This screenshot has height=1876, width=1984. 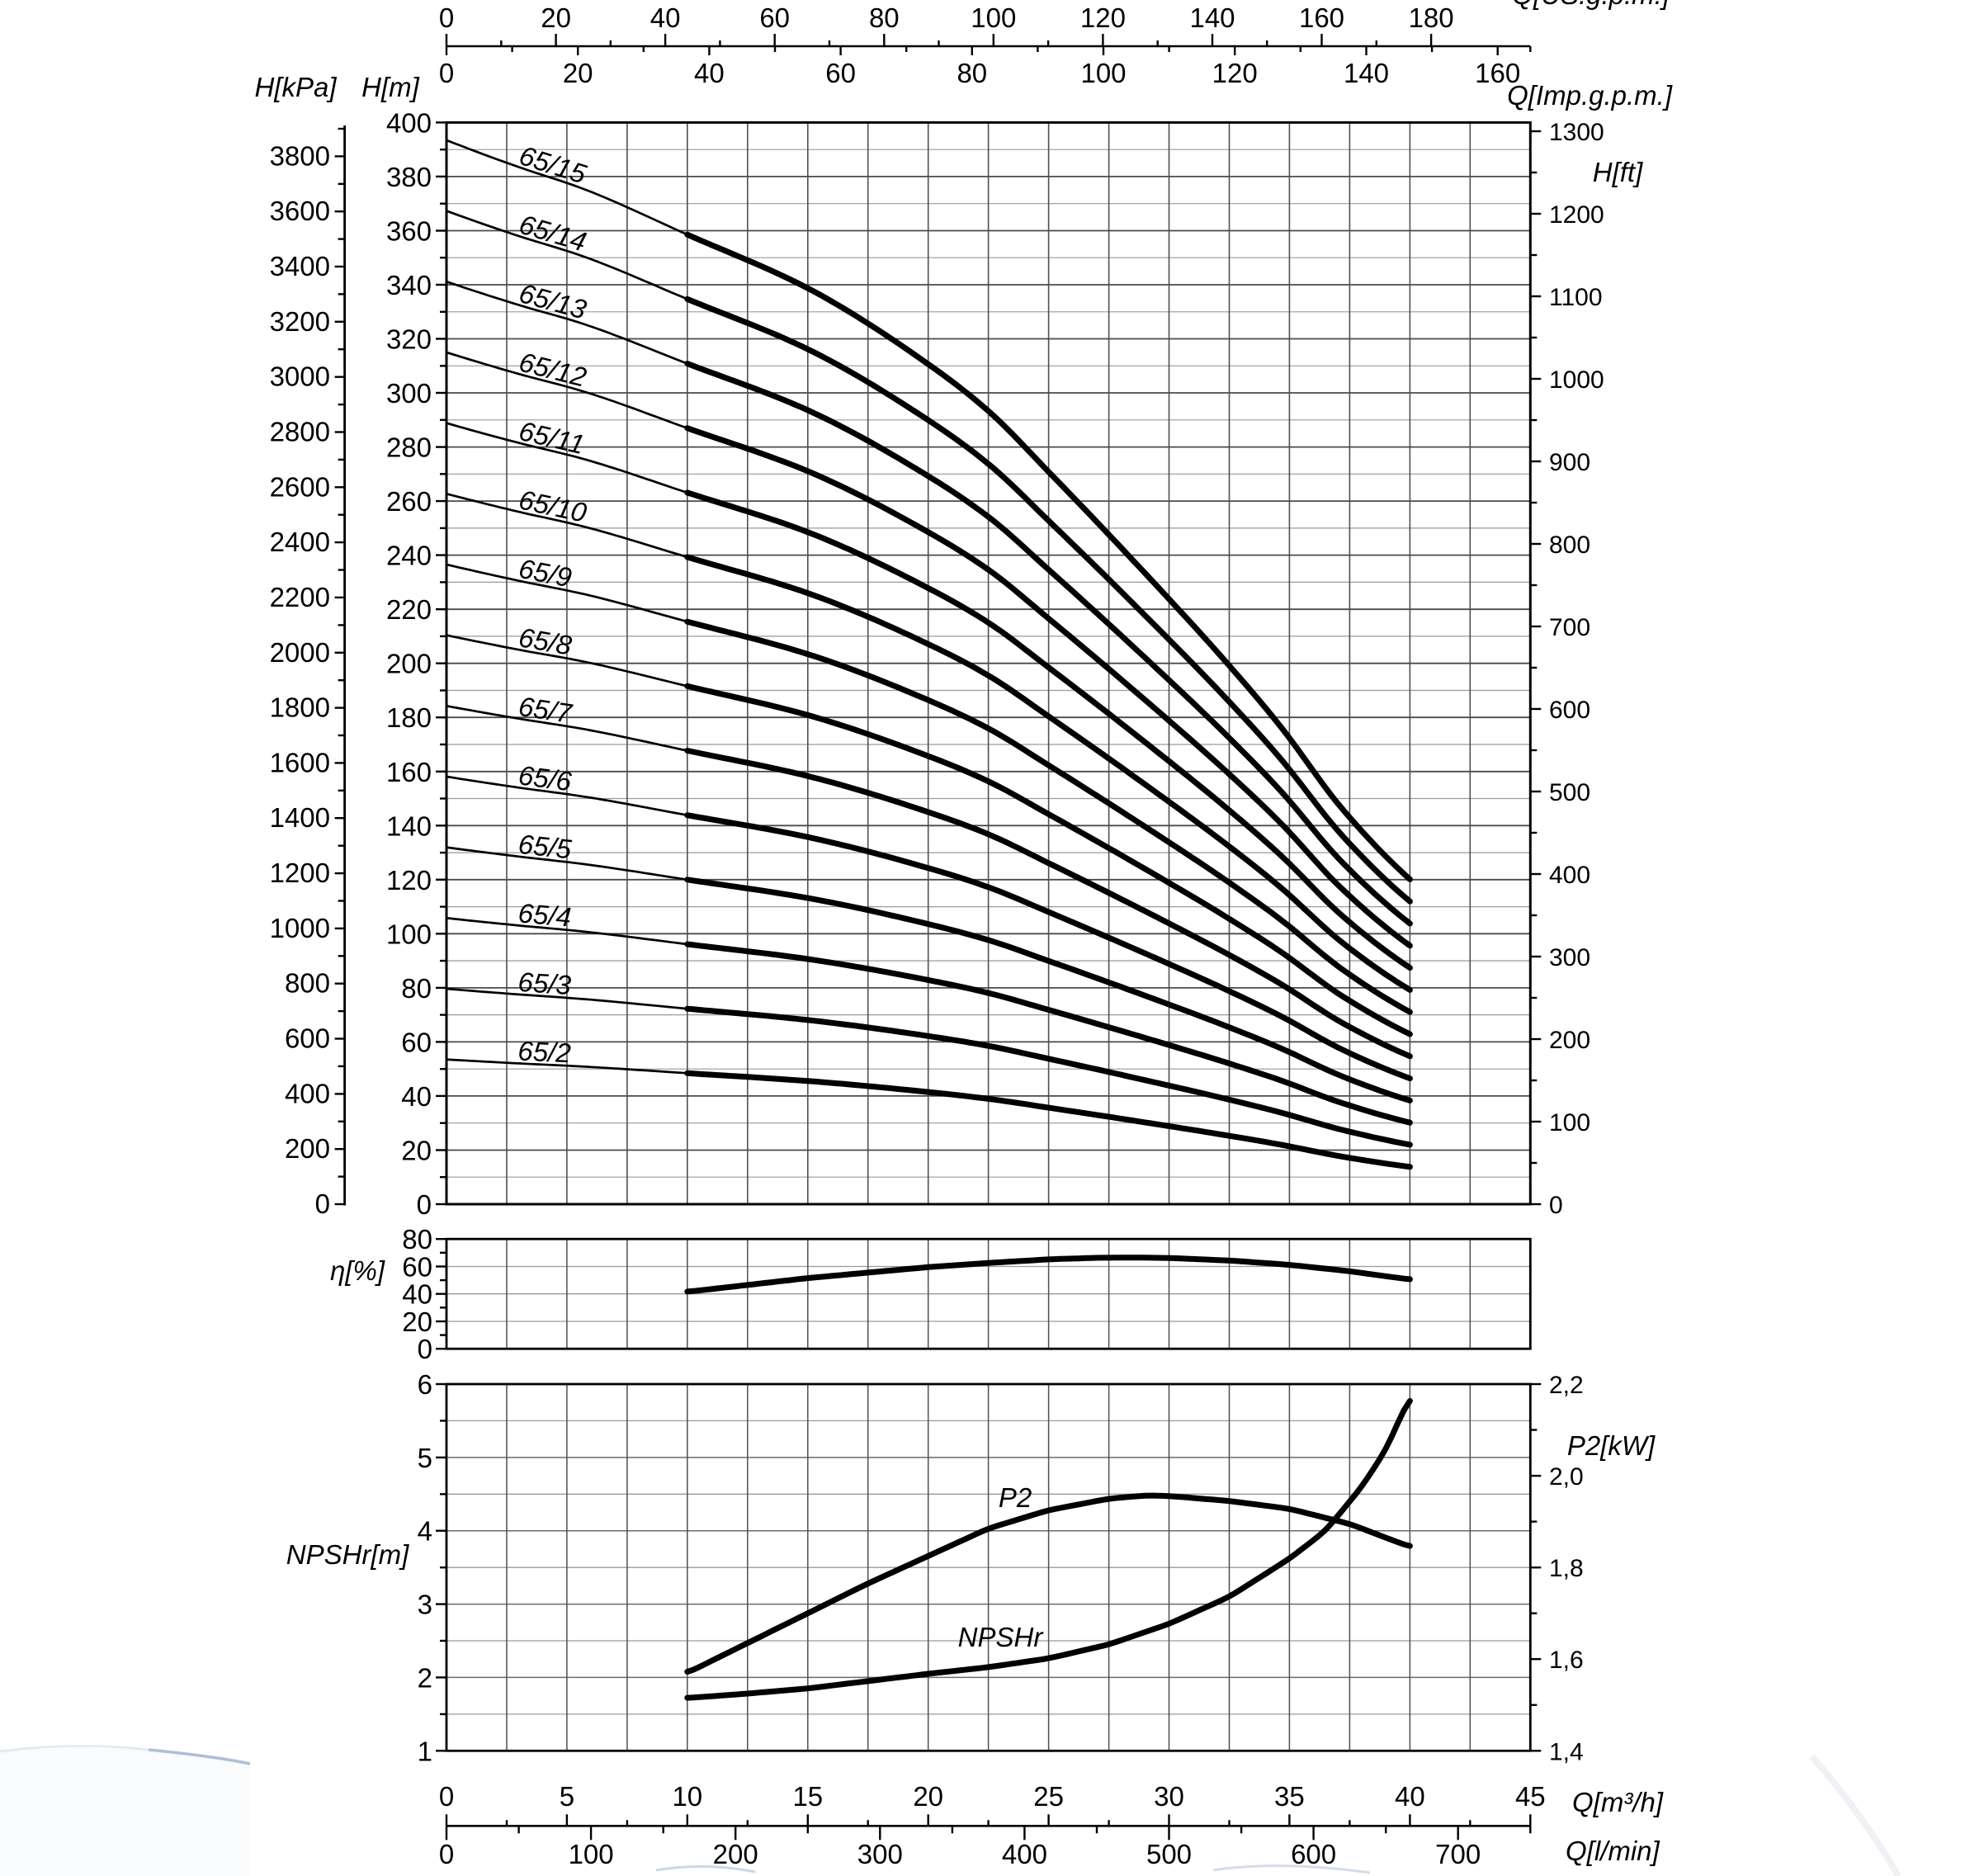 I want to click on svg-text: Q[Imp.g.p.m.], so click(x=1590, y=95).